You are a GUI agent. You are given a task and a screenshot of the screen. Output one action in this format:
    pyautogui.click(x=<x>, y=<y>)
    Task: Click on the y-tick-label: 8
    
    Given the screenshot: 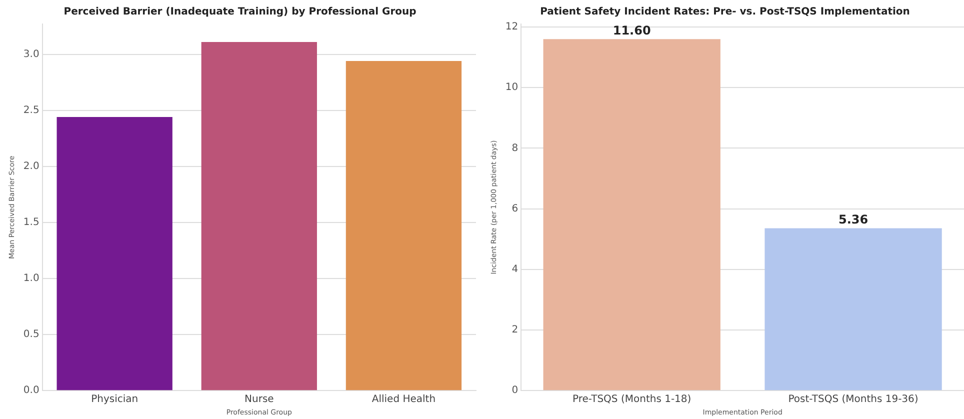 What is the action you would take?
    pyautogui.click(x=515, y=148)
    